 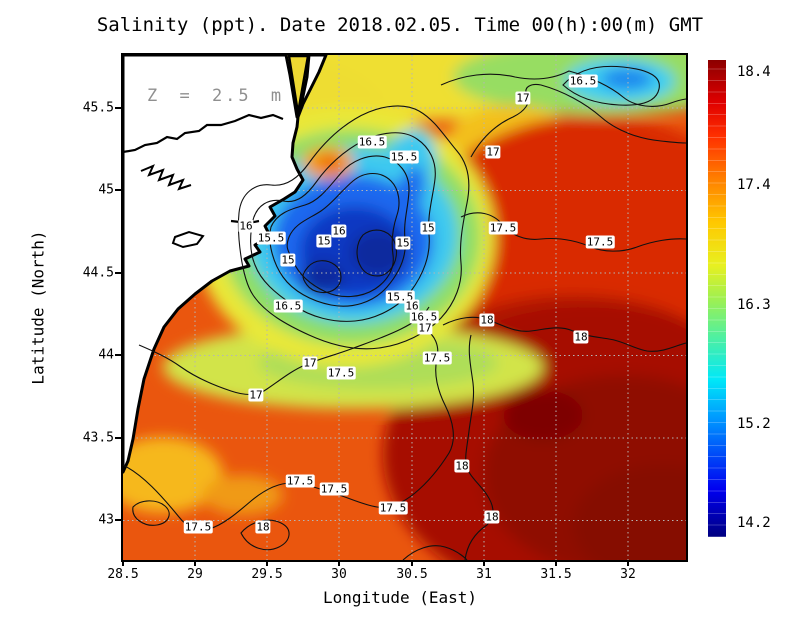 What do you see at coordinates (216, 96) in the screenshot?
I see `depth-annotation: Z = 2.5 m` at bounding box center [216, 96].